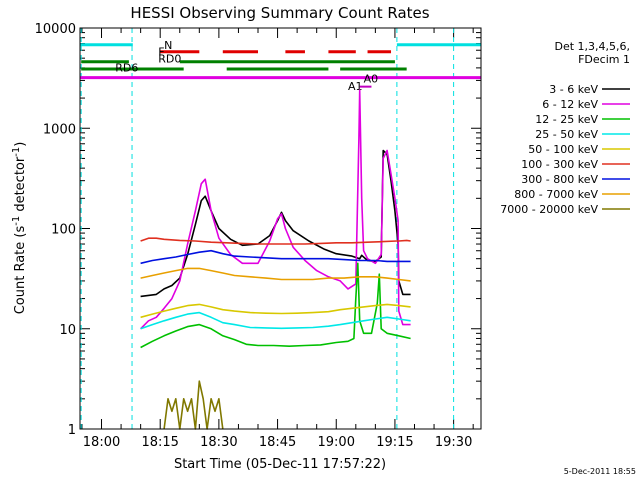 Image resolution: width=640 pixels, height=480 pixels. Describe the element at coordinates (566, 134) in the screenshot. I see `legend-label-3: 25 - 50 keV` at that location.